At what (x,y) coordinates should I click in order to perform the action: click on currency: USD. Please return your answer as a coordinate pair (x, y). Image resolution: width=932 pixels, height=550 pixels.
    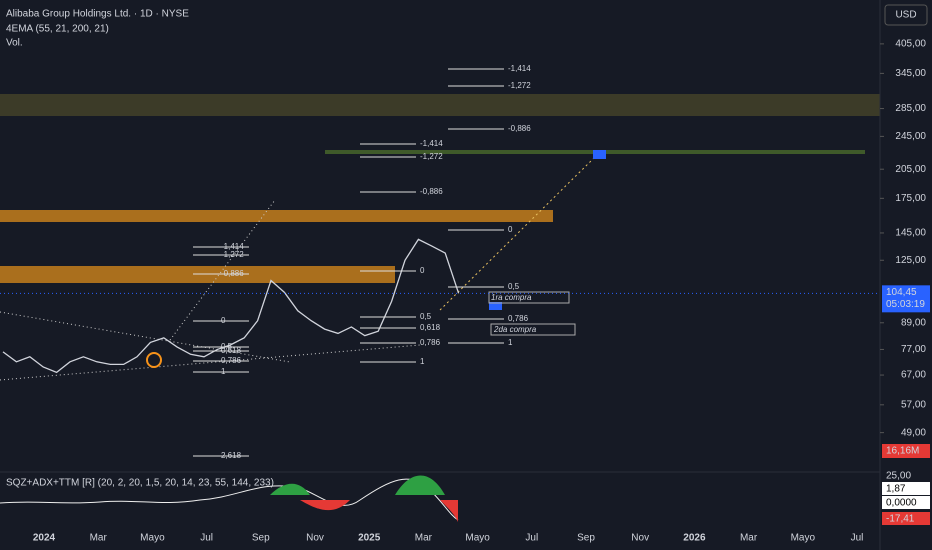
    Looking at the image, I should click on (905, 15).